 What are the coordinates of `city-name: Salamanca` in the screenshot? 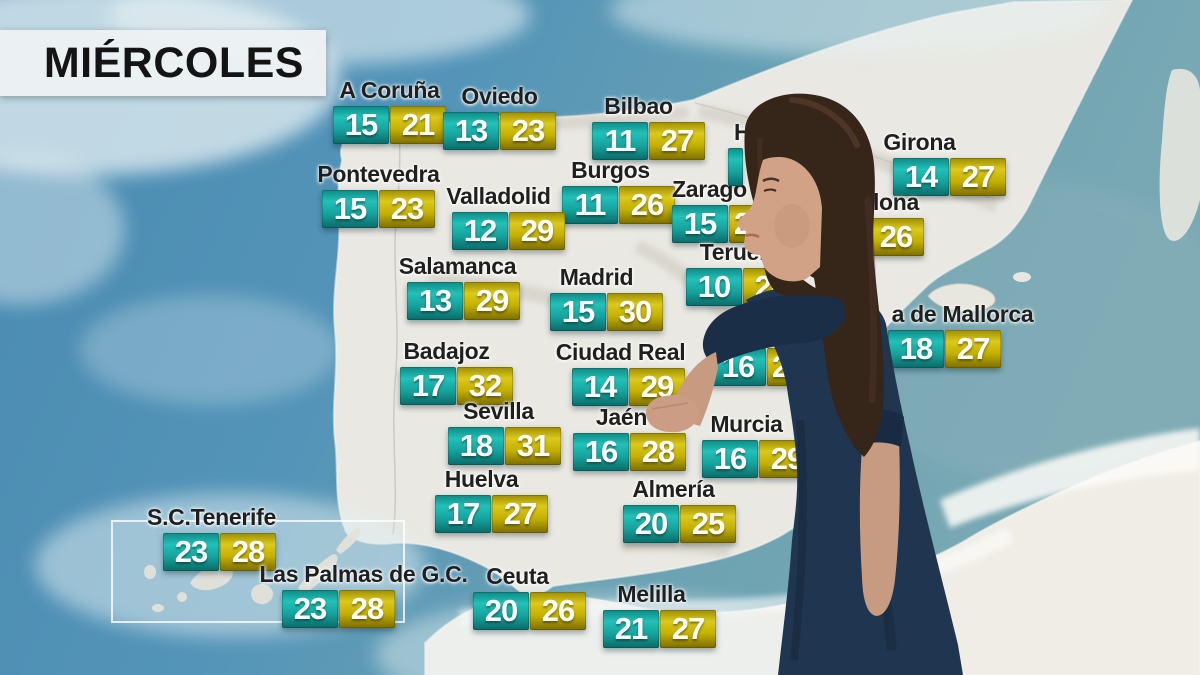 It's located at (457, 266).